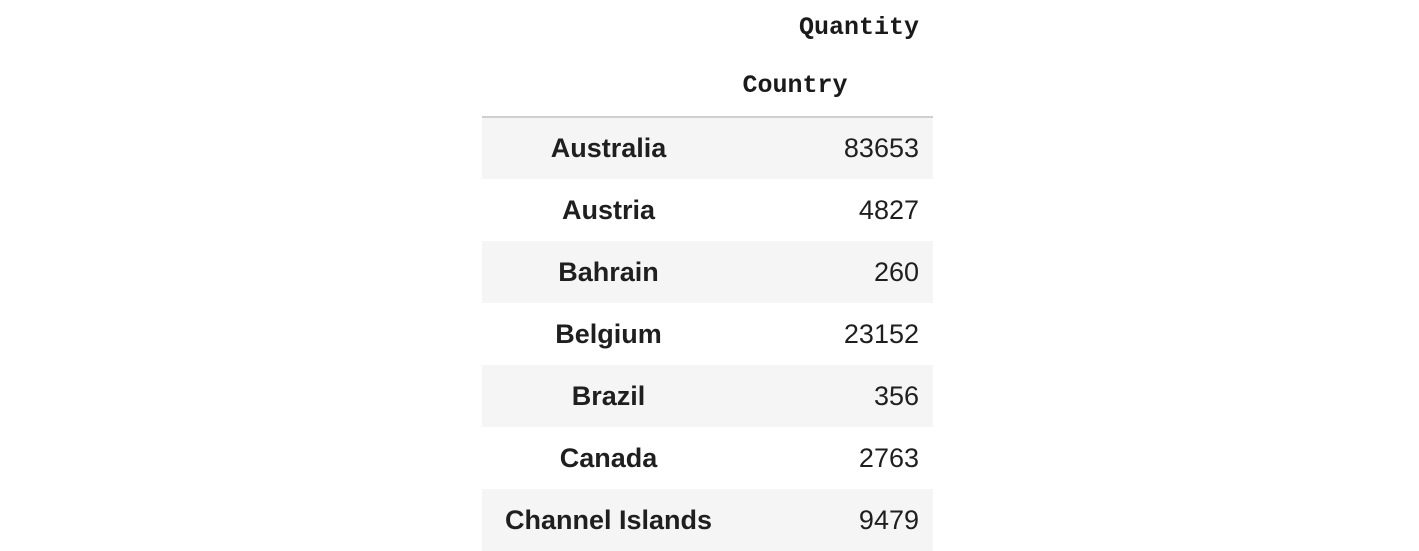 This screenshot has height=551, width=1419. Describe the element at coordinates (881, 148) in the screenshot. I see `row-quantity-value: 83653` at that location.